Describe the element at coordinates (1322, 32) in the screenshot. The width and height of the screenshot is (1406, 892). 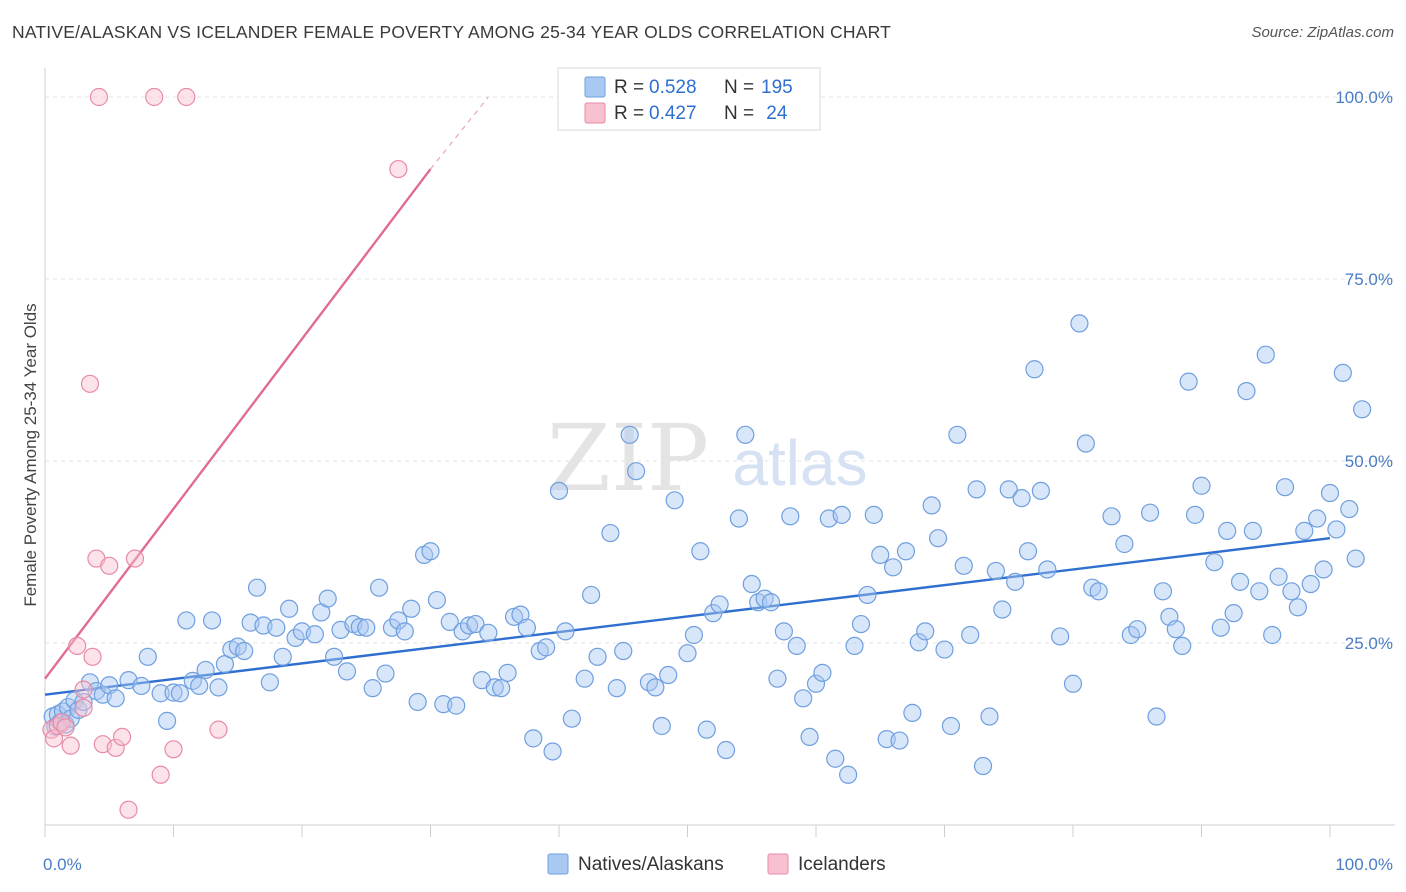
I see `source-credit: Source: ZipAtlas.com` at that location.